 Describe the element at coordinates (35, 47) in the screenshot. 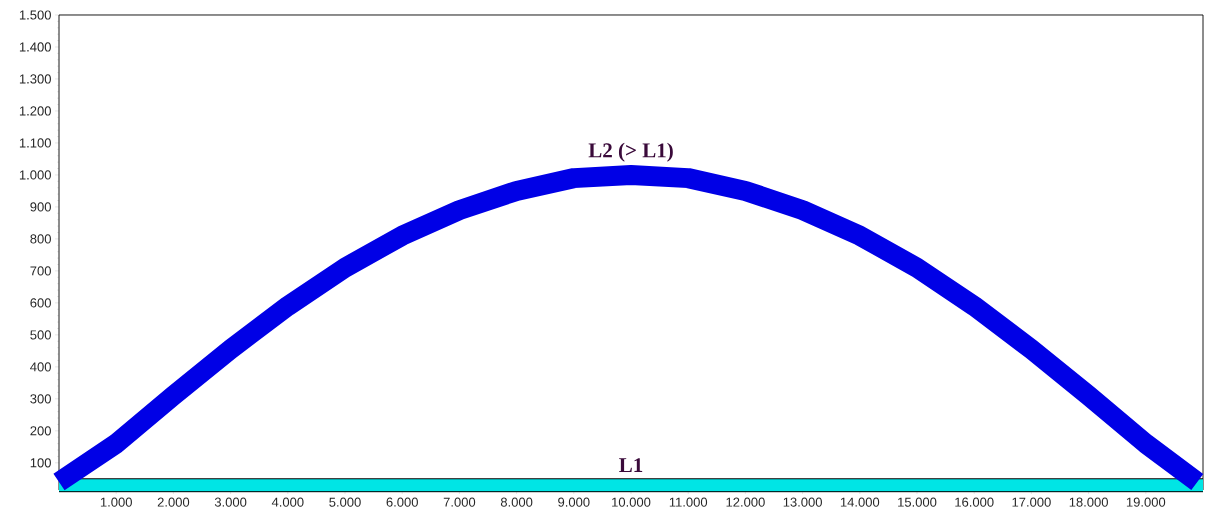

I see `y-tick-label: 1.400` at that location.